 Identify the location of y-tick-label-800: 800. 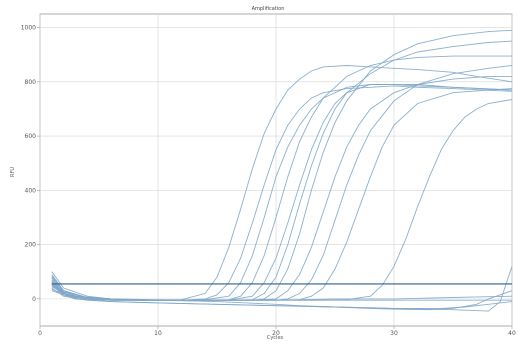
(31, 82).